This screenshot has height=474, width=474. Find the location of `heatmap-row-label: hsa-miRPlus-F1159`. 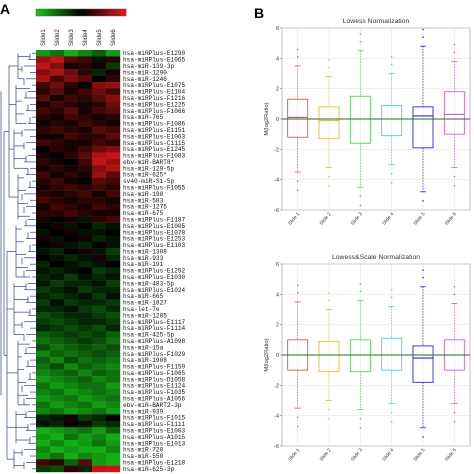

heatmap-row-label: hsa-miRPlus-F1159 is located at coordinates (154, 367).